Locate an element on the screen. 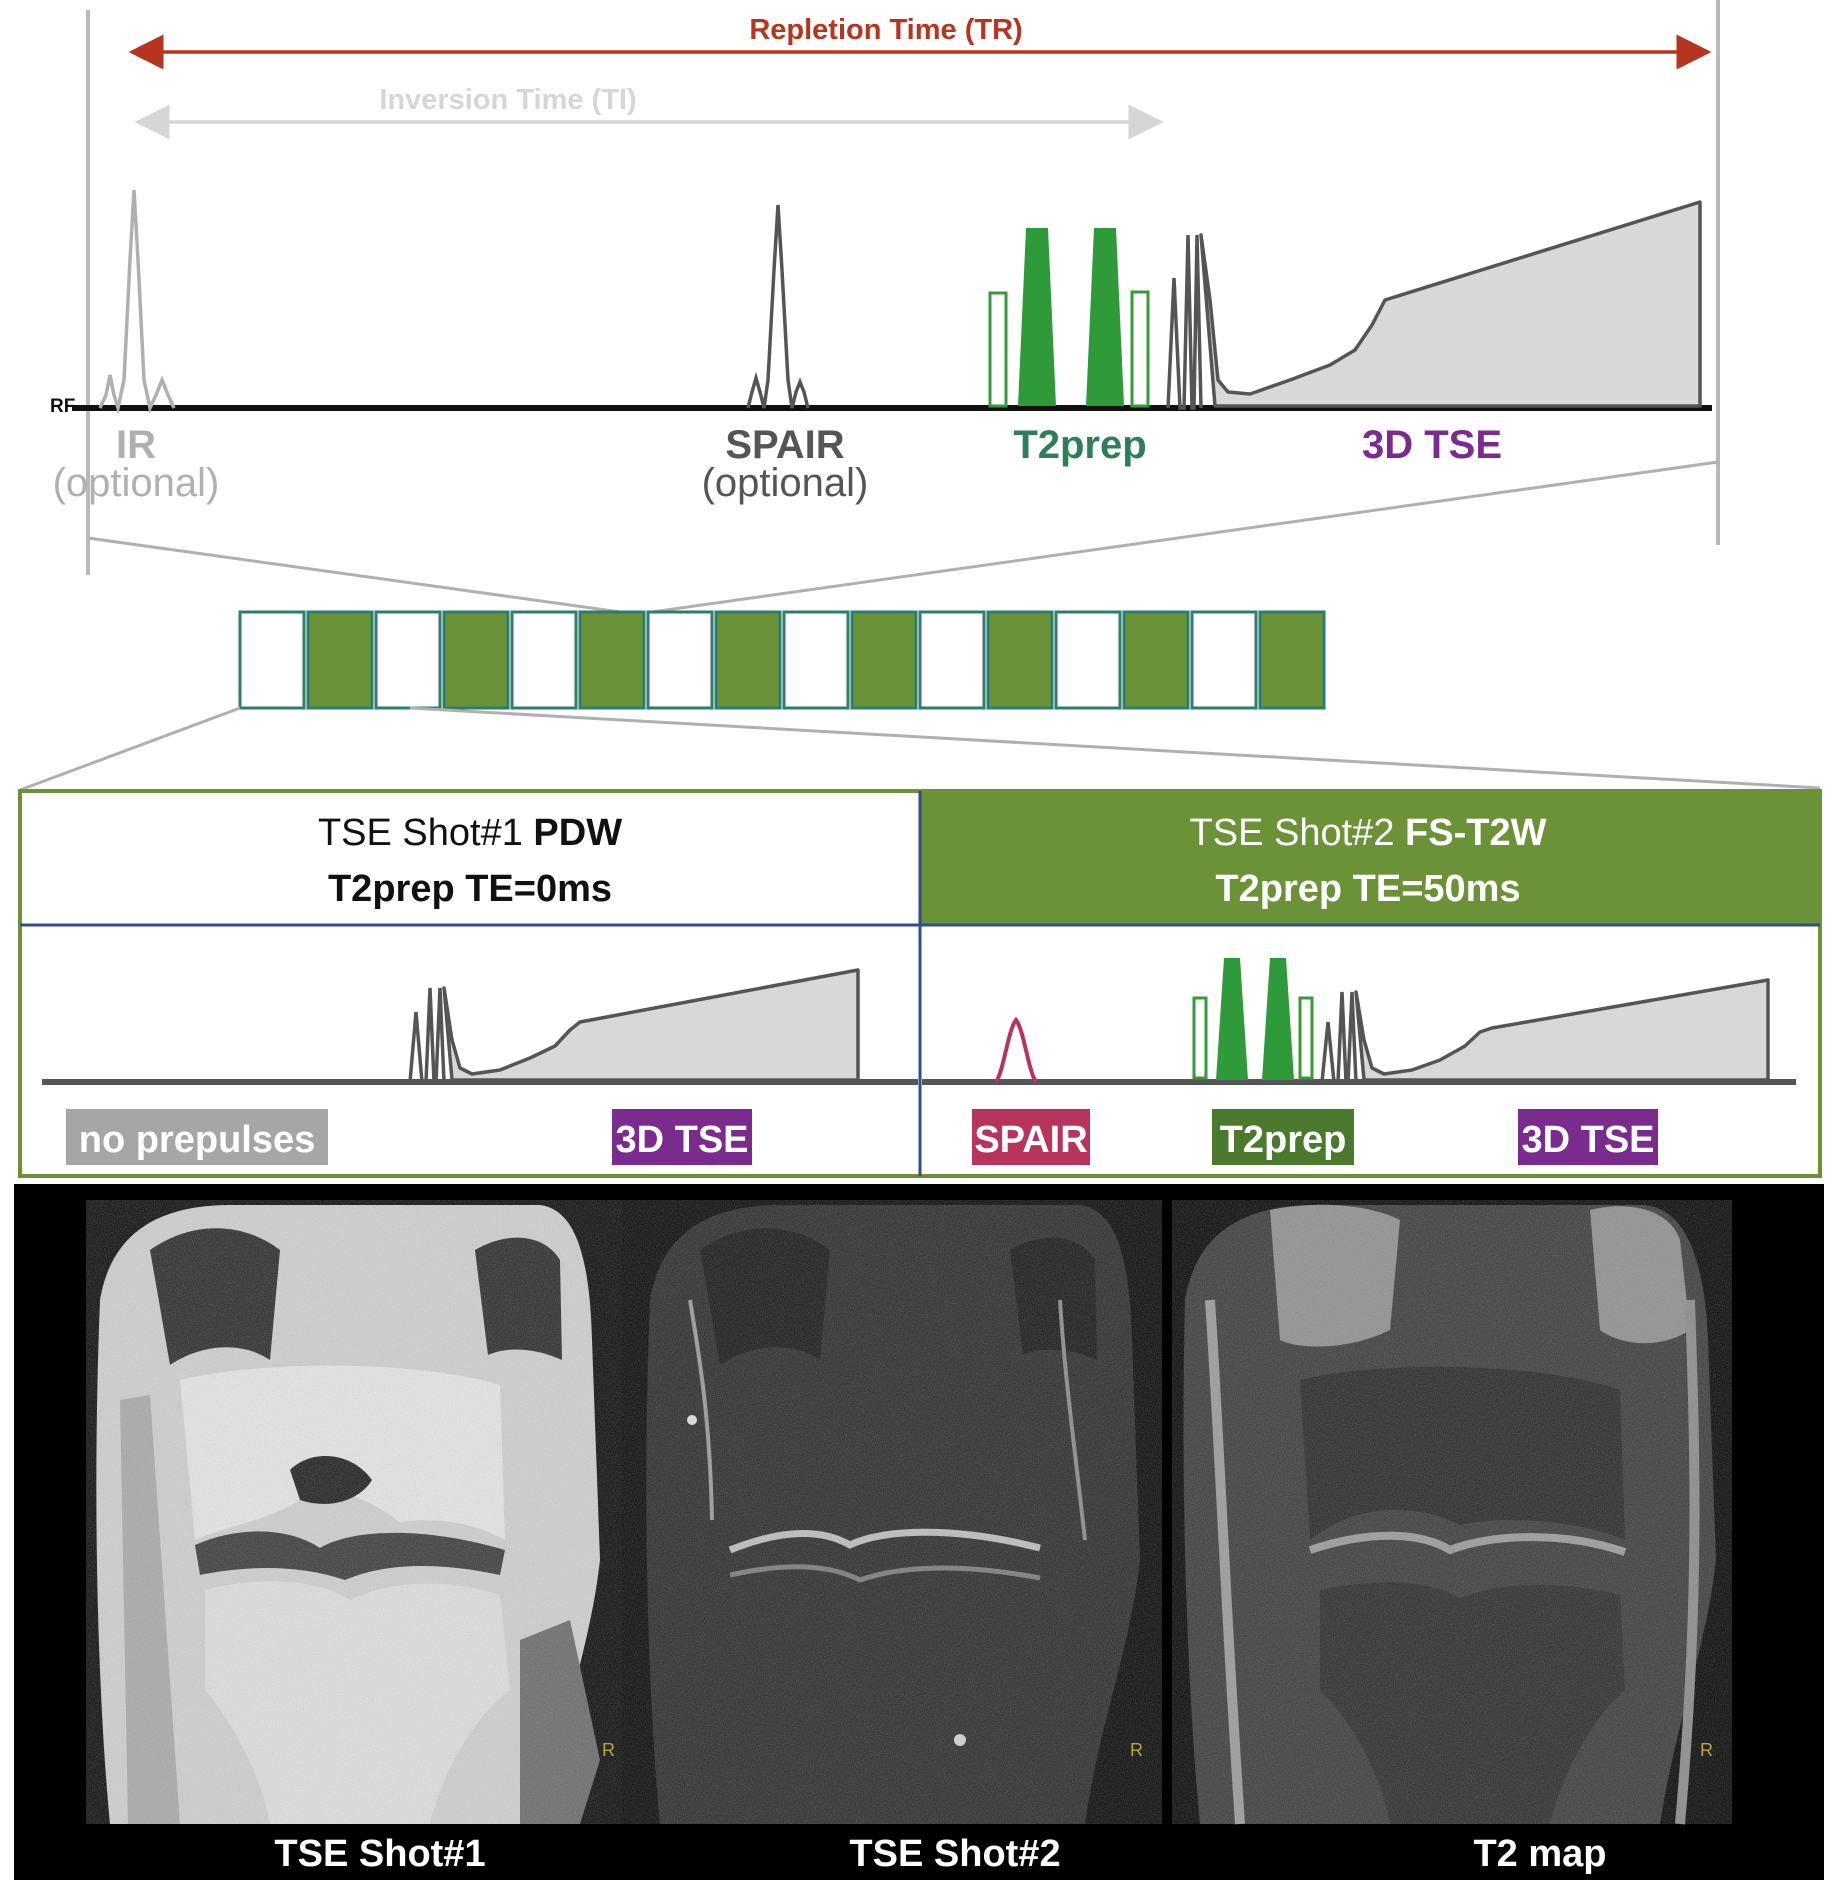 Image resolution: width=1833 pixels, height=1880 pixels. t2prep-module is located at coordinates (1069, 318).